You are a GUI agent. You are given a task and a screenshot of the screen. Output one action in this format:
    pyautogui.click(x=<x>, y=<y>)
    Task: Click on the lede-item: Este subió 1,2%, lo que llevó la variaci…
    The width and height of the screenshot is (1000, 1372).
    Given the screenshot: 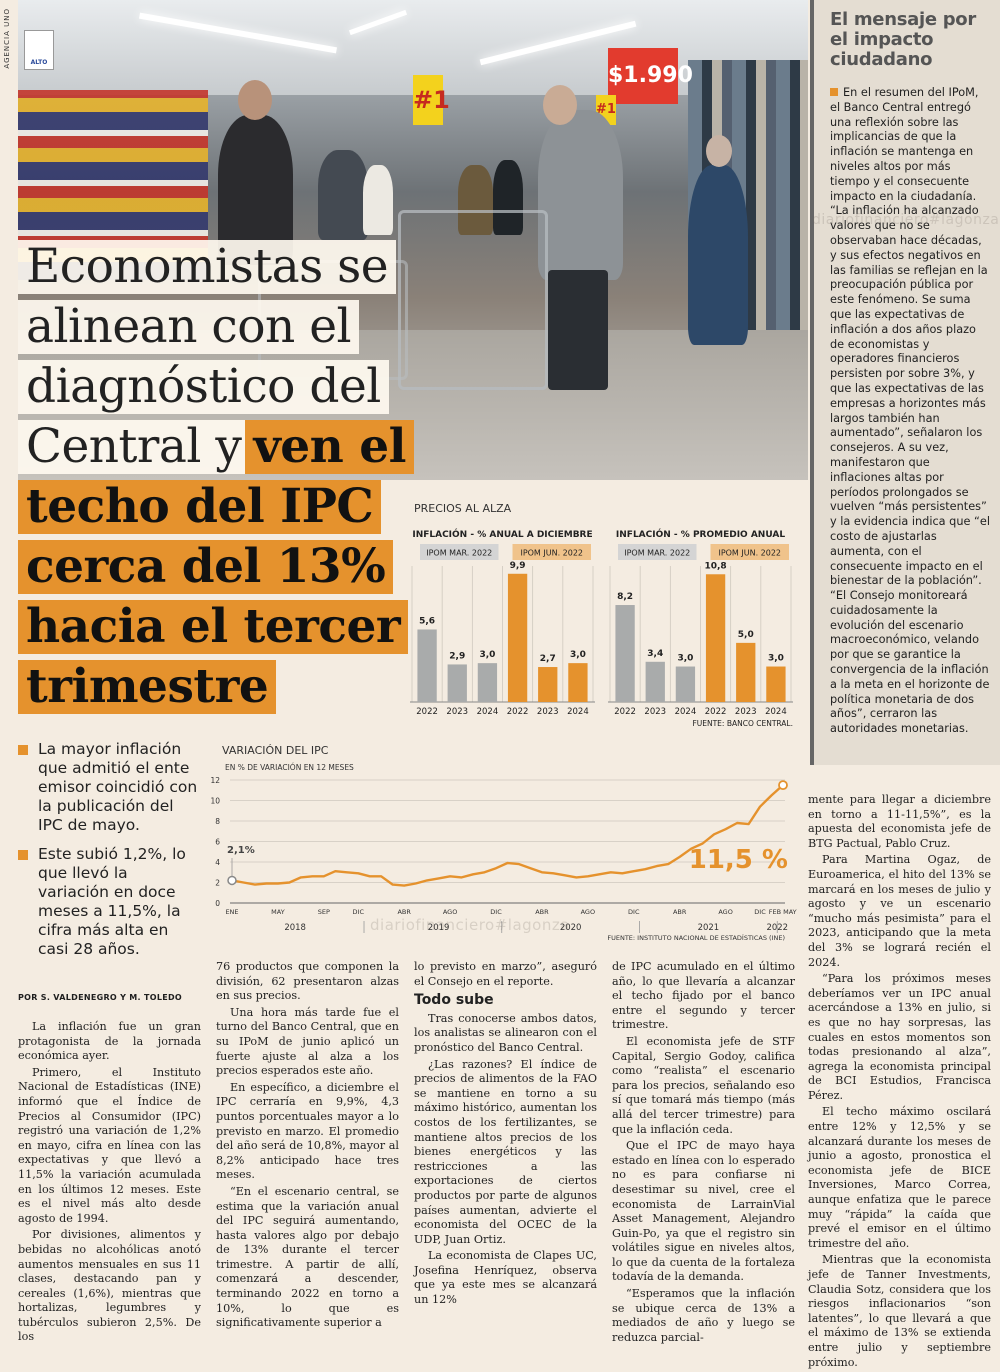 What is the action you would take?
    pyautogui.click(x=108, y=902)
    